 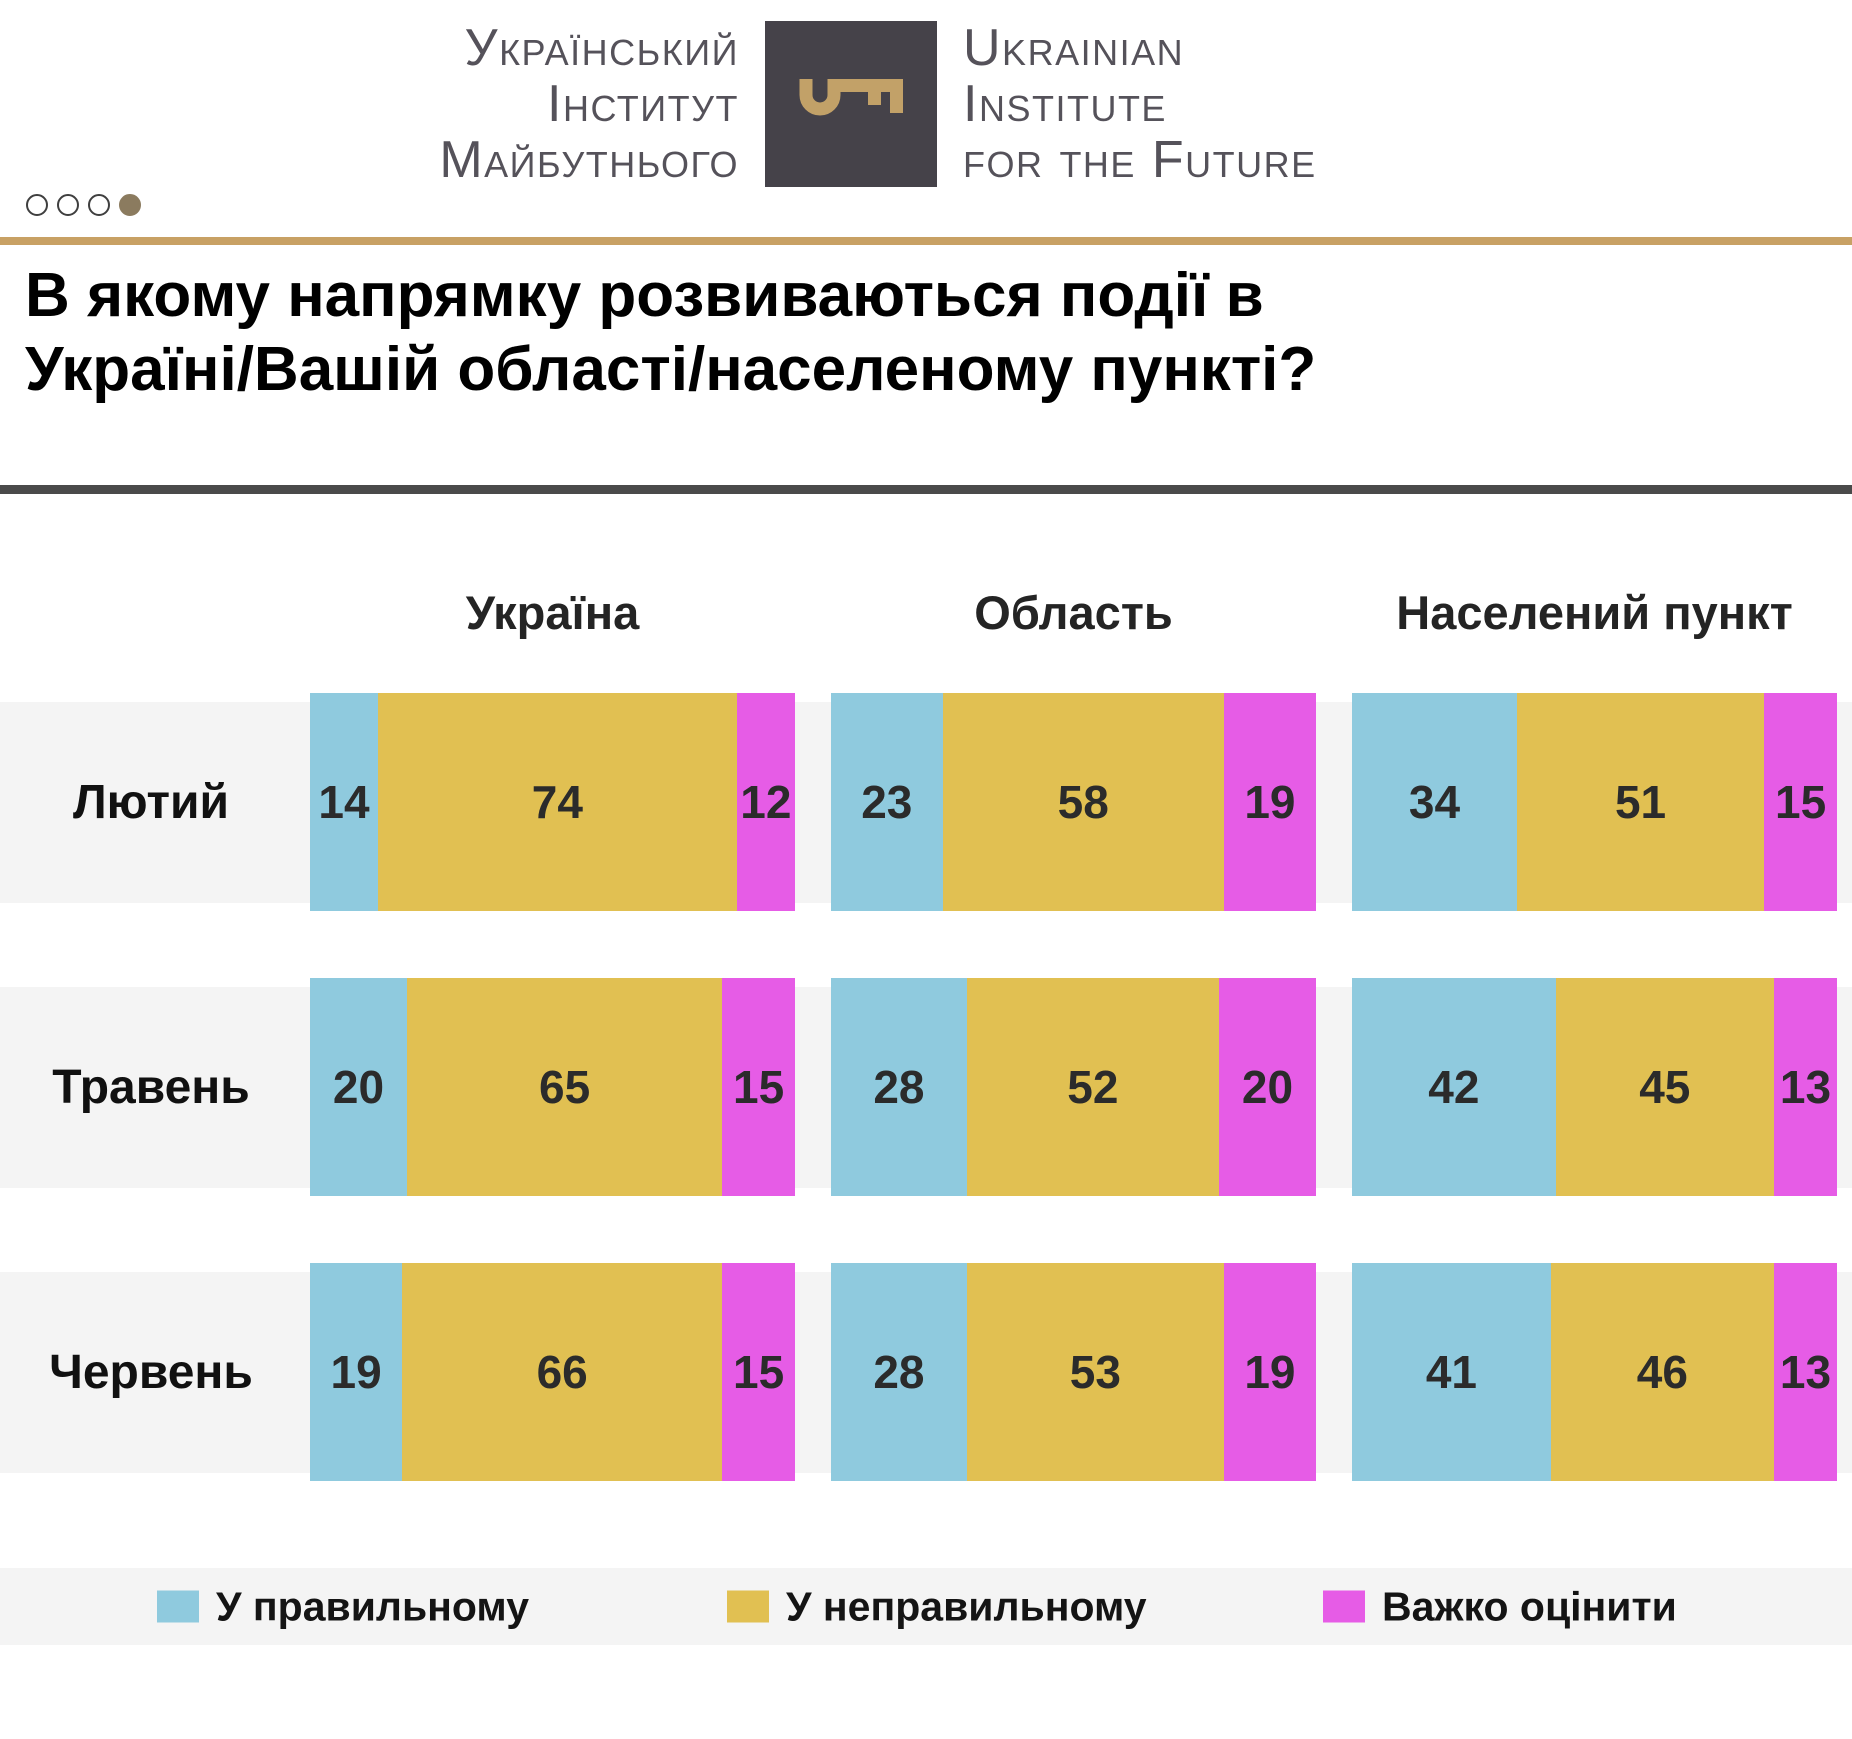 I want to click on stacked-bar: 14 74 12, so click(x=552, y=802).